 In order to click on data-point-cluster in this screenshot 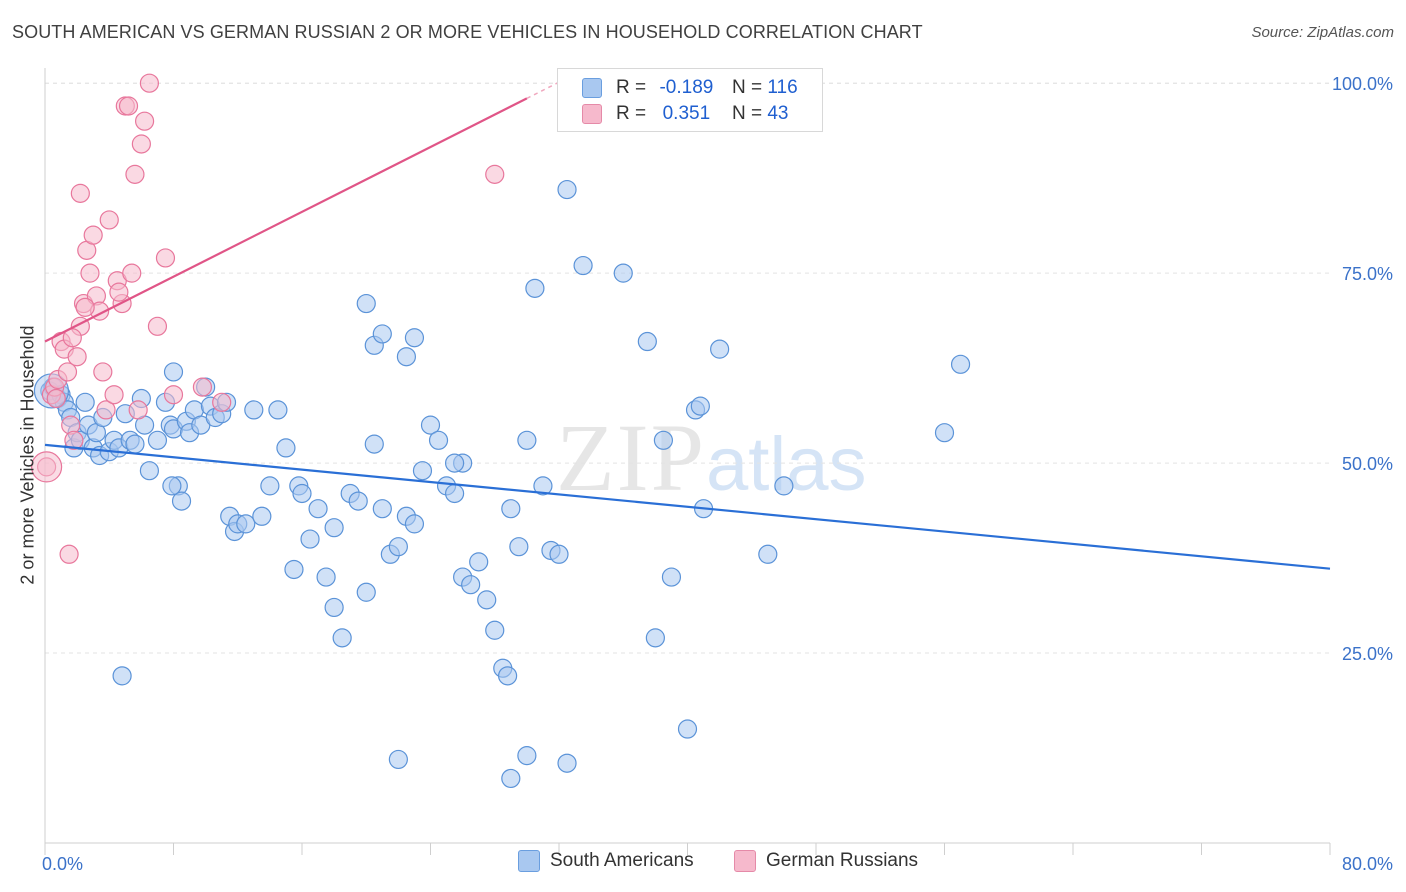, I will do `click(47, 467)`.